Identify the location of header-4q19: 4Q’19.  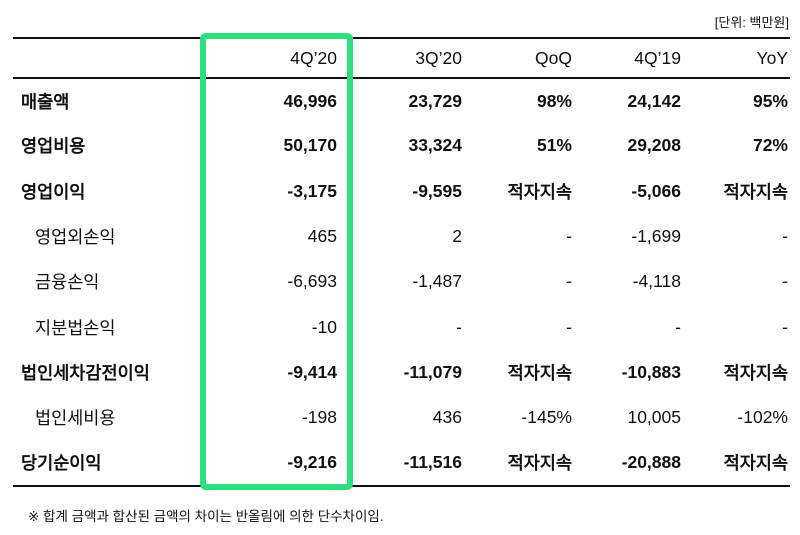
(657, 57).